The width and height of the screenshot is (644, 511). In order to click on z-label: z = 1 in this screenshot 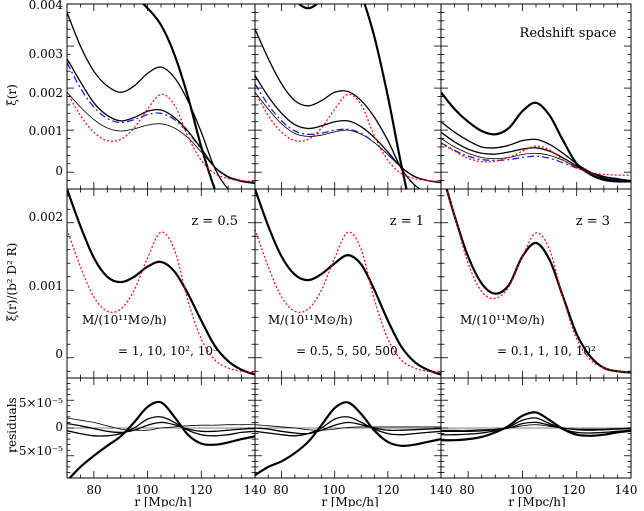, I will do `click(407, 221)`.